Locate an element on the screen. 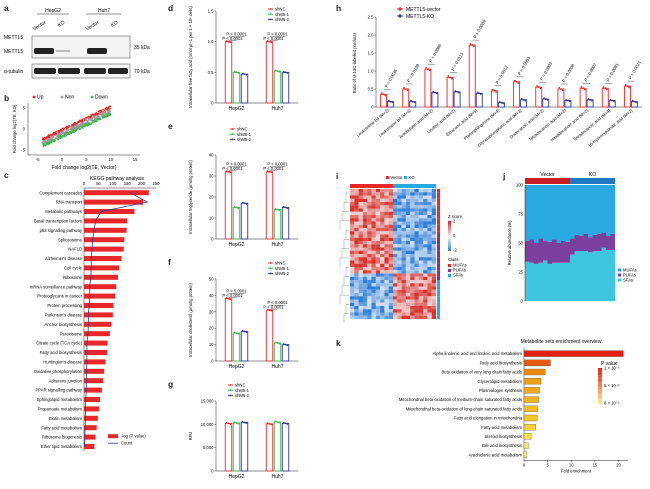 This screenshot has height=489, width=650. kegg-pathway-label: Peroxisome is located at coordinates (71, 333).